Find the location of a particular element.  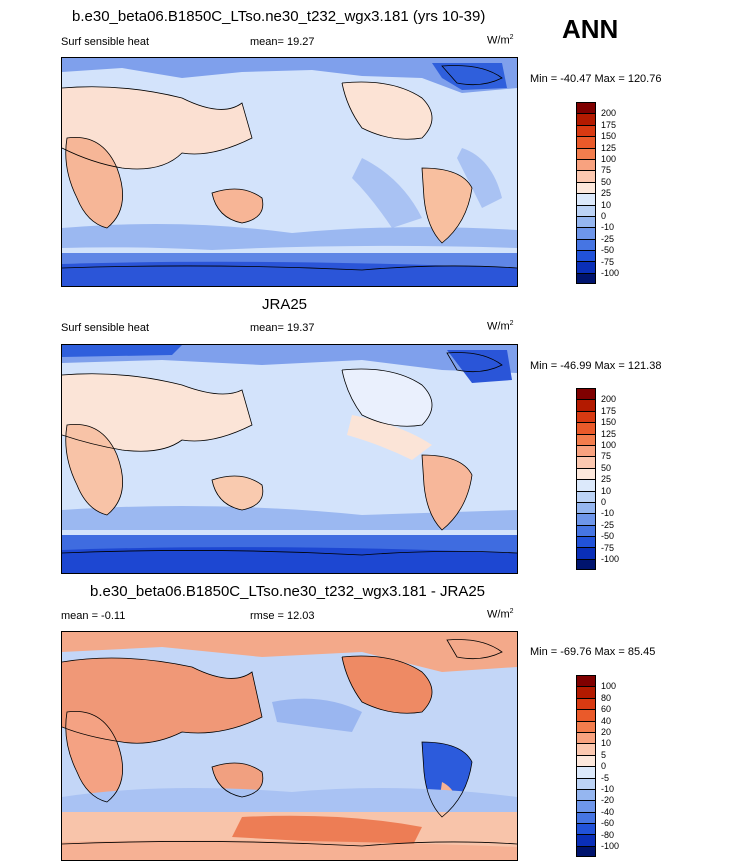

panel2-variable-label: Surf sensible heat is located at coordinates (105, 328).